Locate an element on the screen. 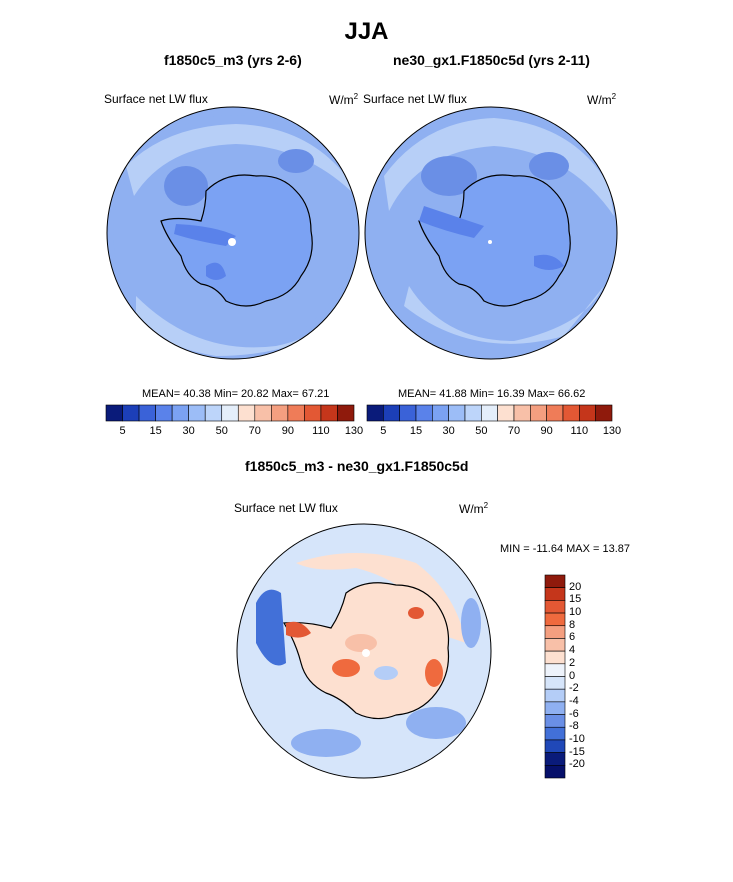  colorbar-level-label: -15 is located at coordinates (577, 751).